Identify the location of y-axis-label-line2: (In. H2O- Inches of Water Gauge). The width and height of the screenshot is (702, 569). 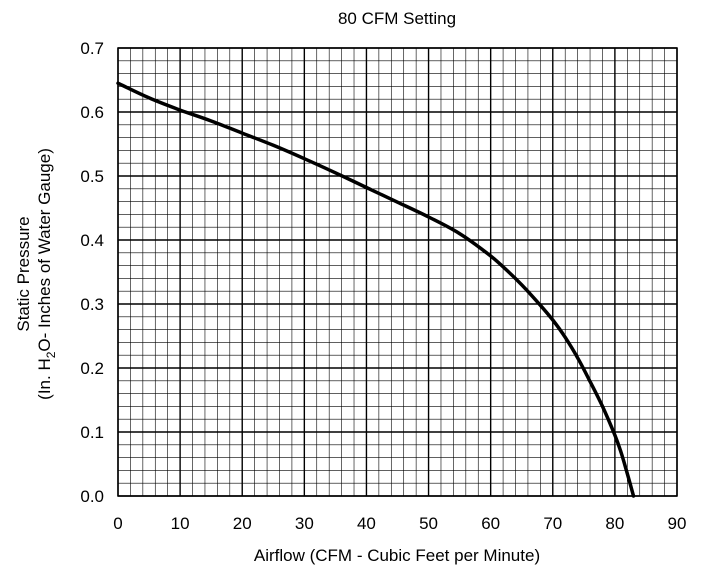
(46, 274).